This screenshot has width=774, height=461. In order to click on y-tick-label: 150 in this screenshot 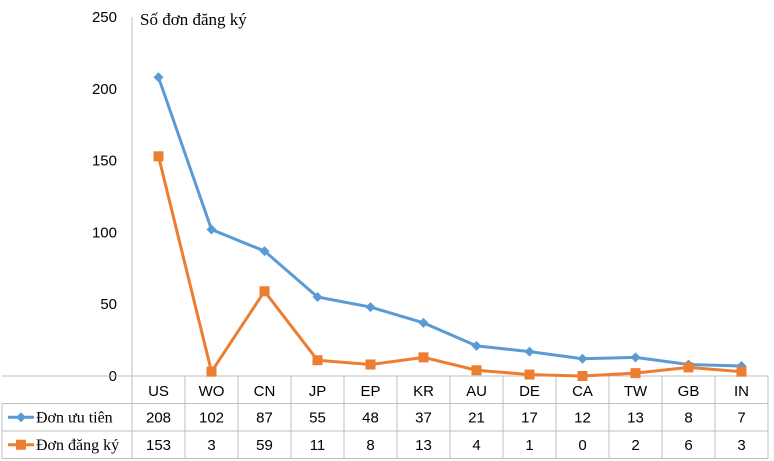, I will do `click(104, 161)`.